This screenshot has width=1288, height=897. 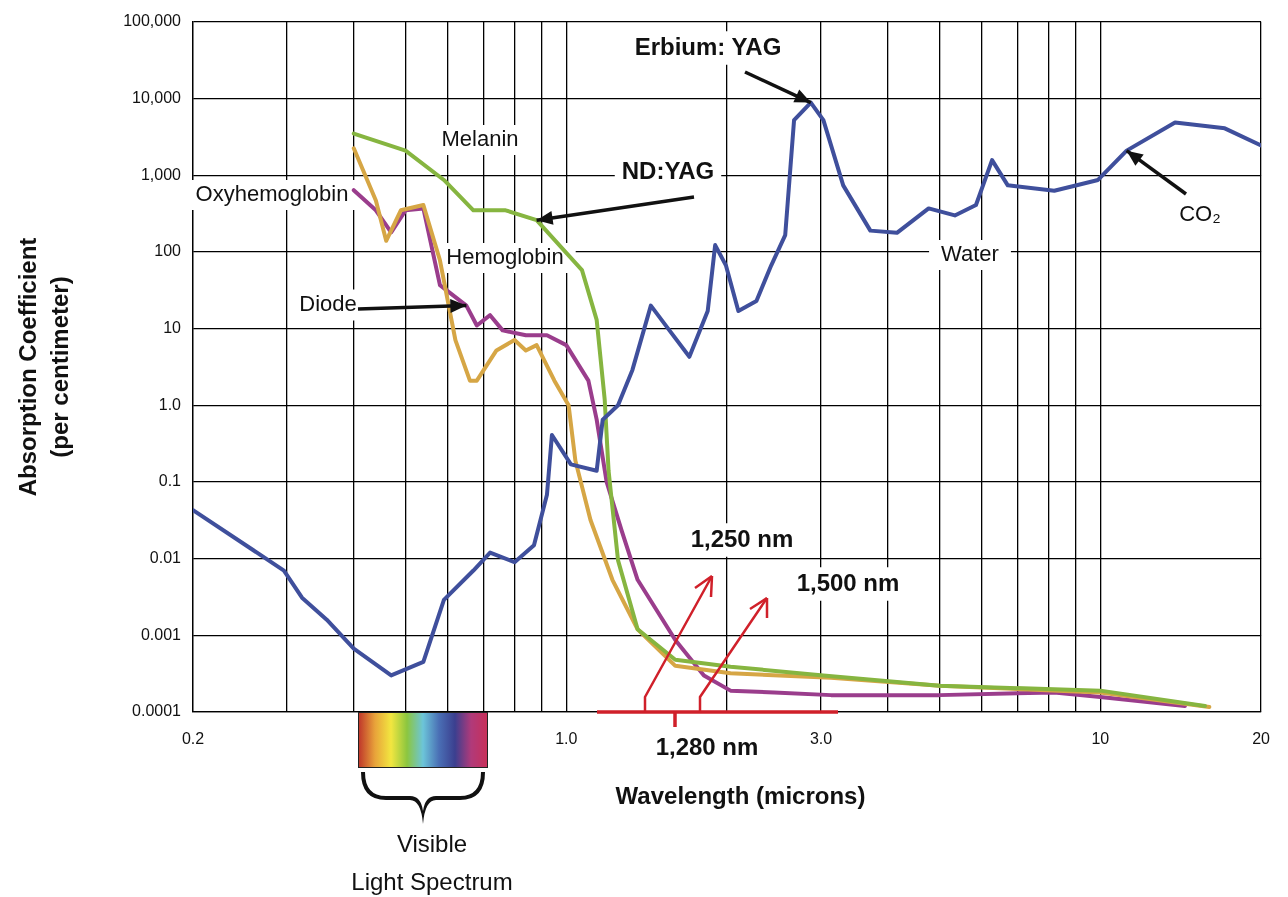 What do you see at coordinates (161, 174) in the screenshot?
I see `y-tick-label: 1,000` at bounding box center [161, 174].